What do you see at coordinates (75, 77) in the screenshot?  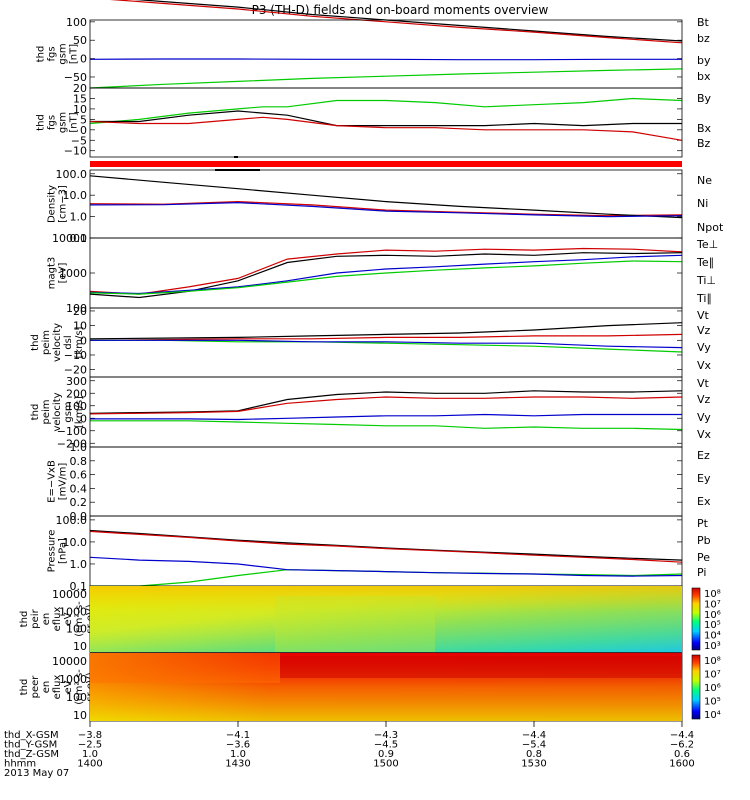 I see `ytick-label: −50` at bounding box center [75, 77].